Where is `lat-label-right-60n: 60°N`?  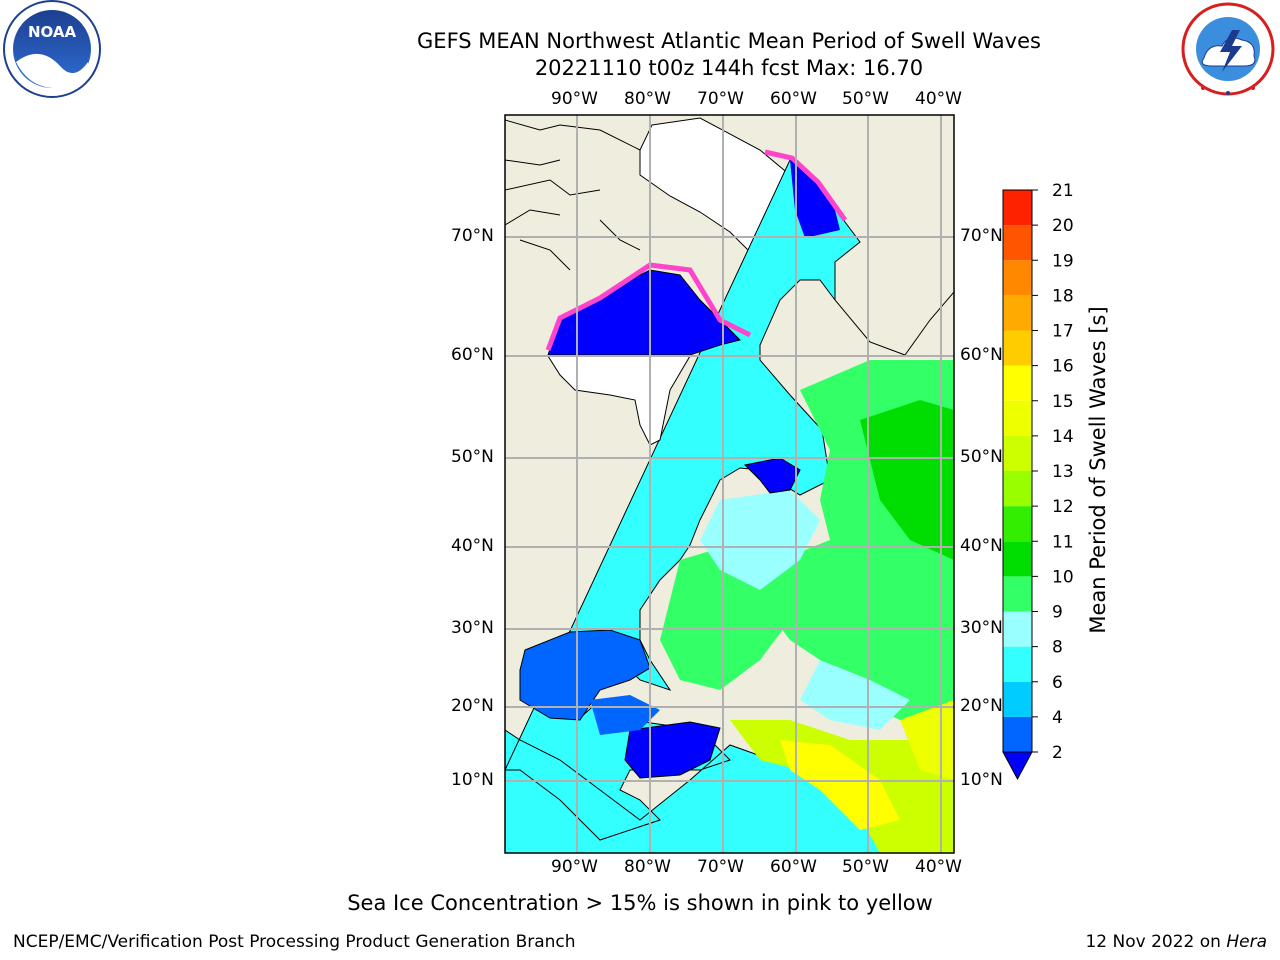 lat-label-right-60n: 60°N is located at coordinates (981, 355).